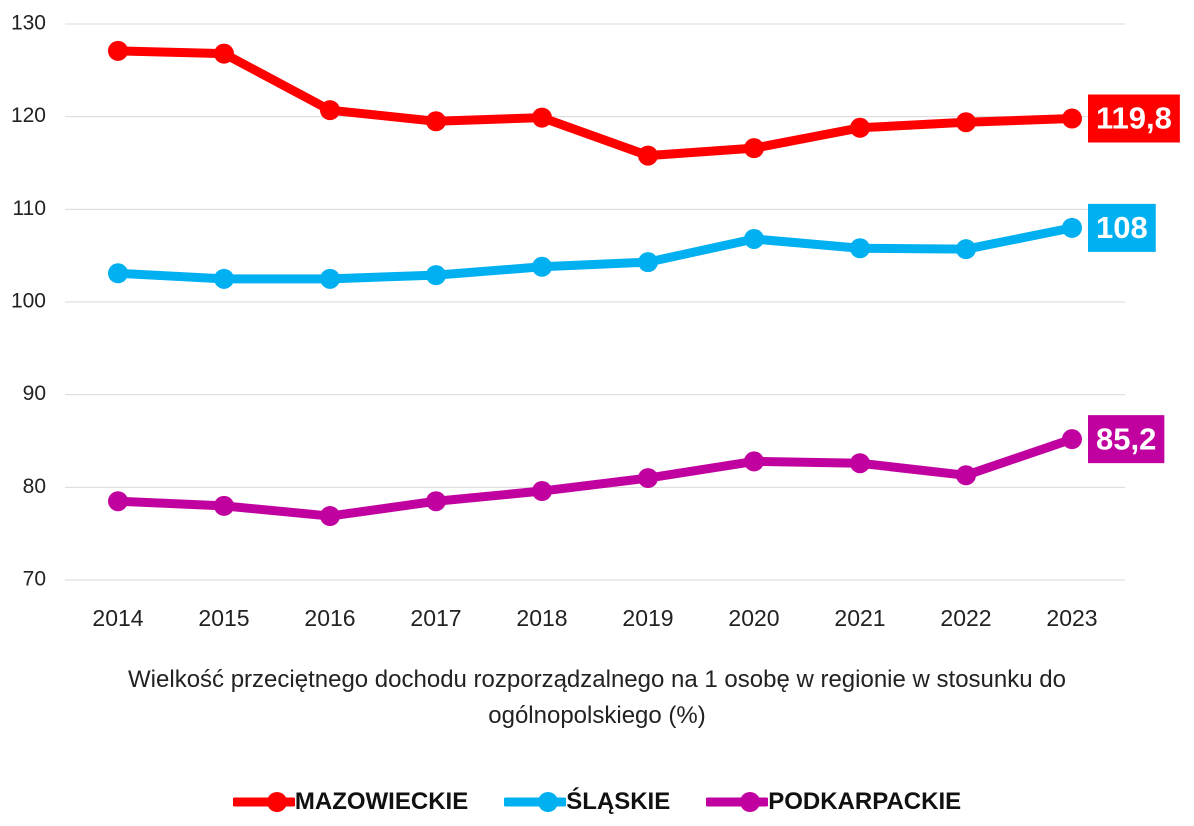 The width and height of the screenshot is (1194, 826). I want to click on data-label-text: 119,8, so click(1134, 118).